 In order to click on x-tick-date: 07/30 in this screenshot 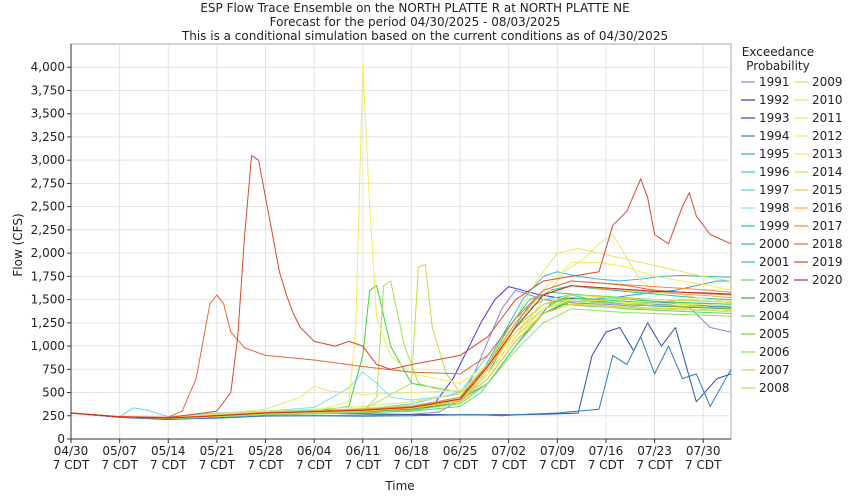, I will do `click(703, 451)`.